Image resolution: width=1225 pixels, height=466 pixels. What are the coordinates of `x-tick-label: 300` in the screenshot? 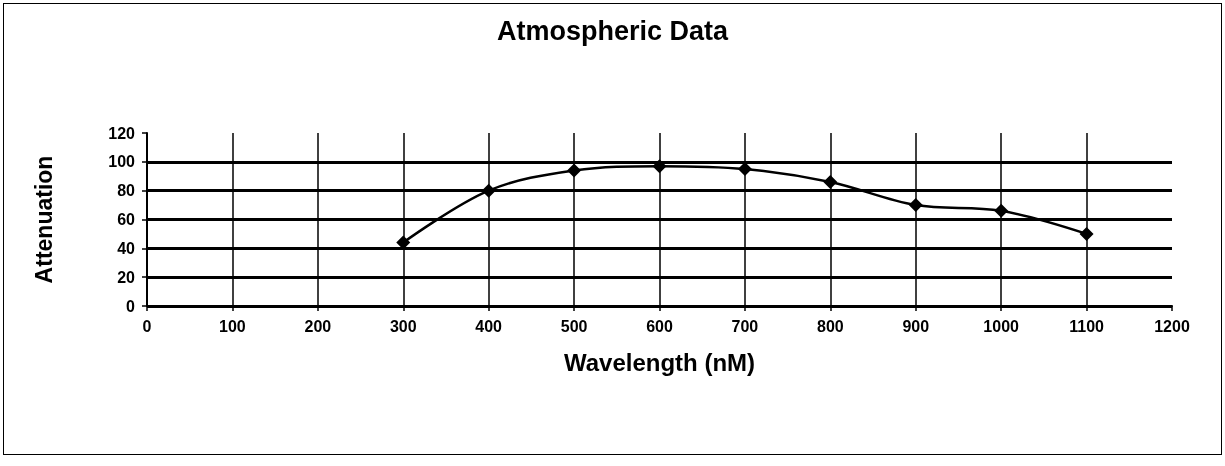 It's located at (403, 326).